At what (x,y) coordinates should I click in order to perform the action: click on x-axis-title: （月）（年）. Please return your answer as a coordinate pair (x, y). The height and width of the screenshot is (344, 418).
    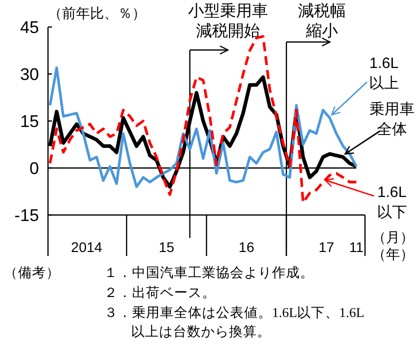
    Looking at the image, I should click on (393, 247).